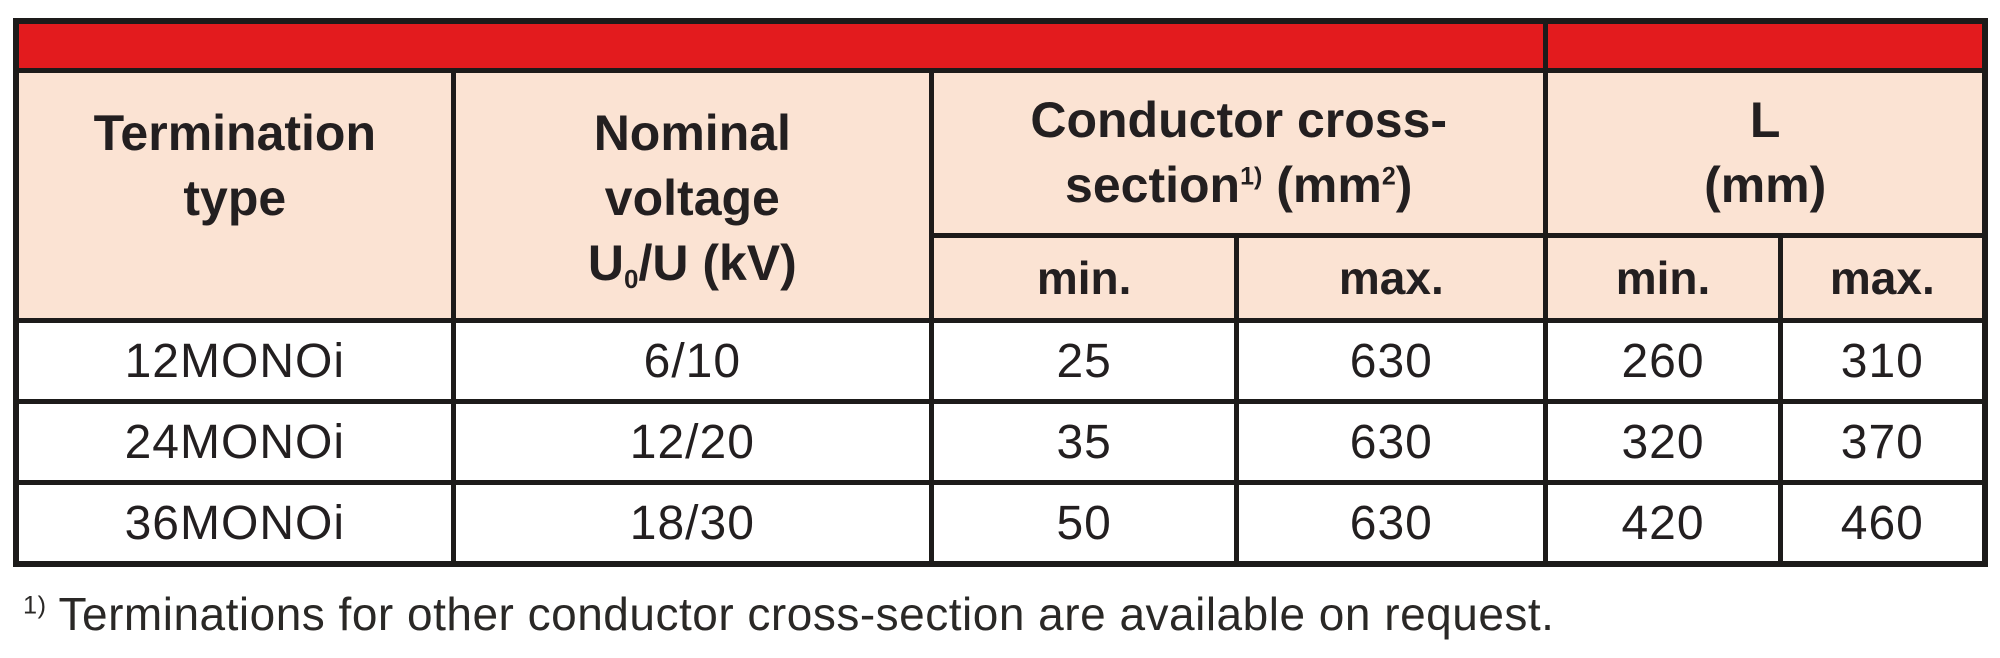 Image resolution: width=2000 pixels, height=658 pixels. I want to click on header-termination-type: Termination type, so click(234, 195).